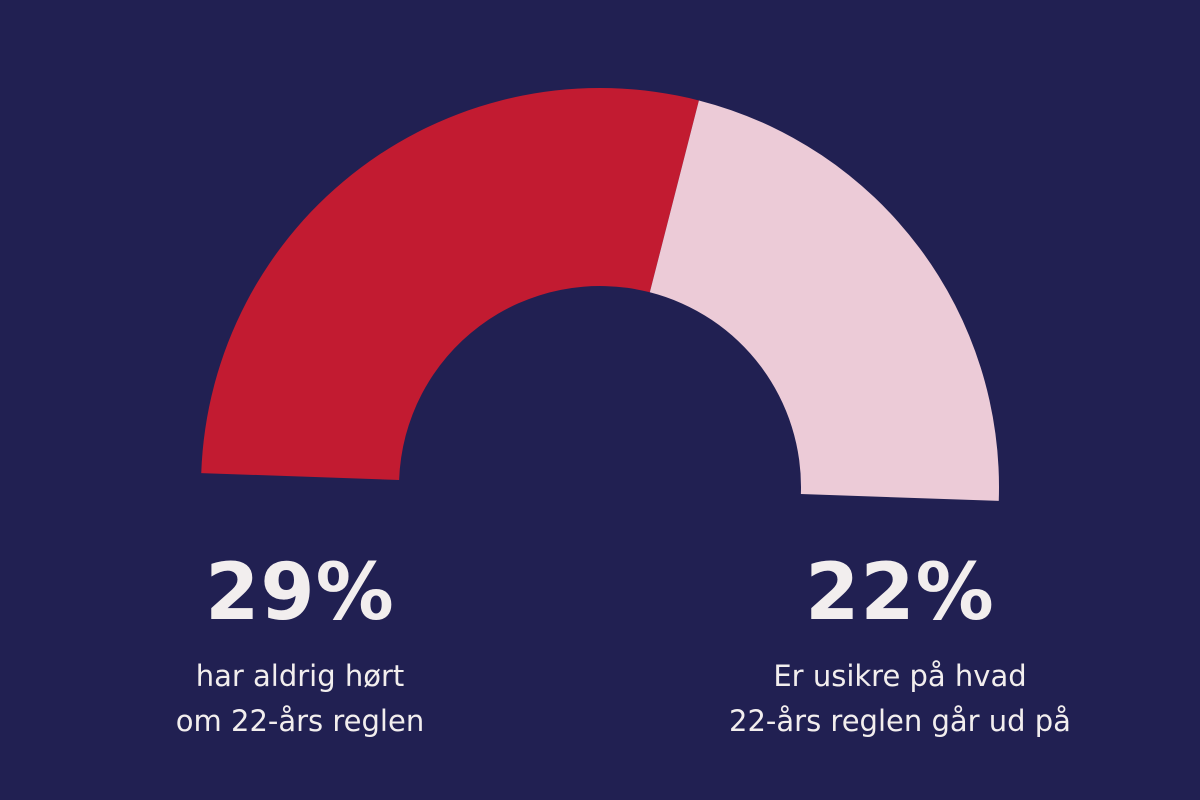  Describe the element at coordinates (300, 593) in the screenshot. I see `percent-value: 29%` at that location.